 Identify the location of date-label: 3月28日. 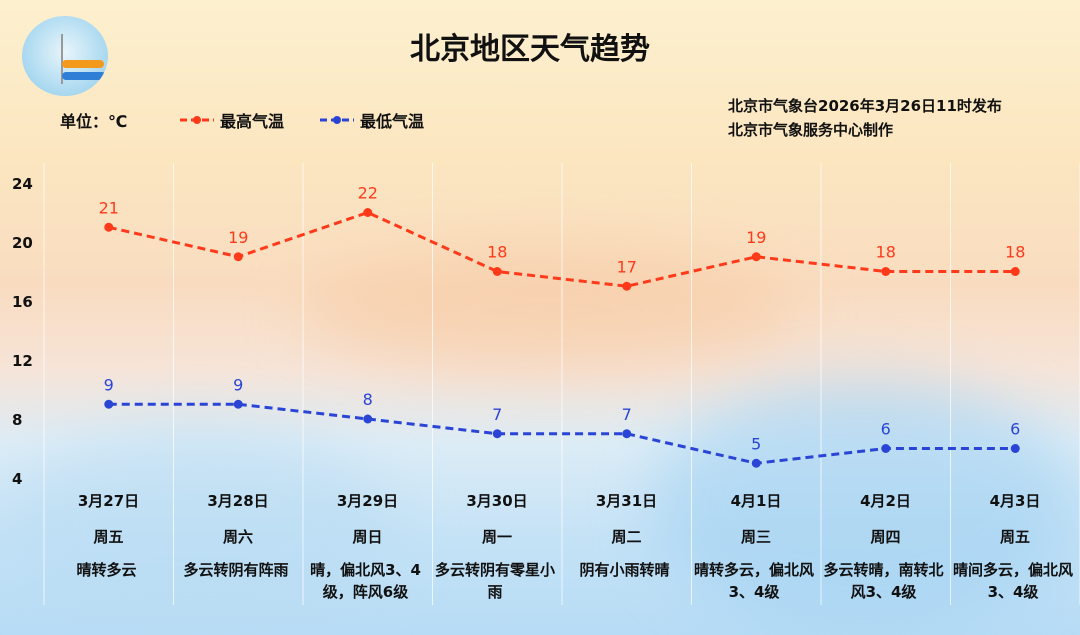
(238, 501).